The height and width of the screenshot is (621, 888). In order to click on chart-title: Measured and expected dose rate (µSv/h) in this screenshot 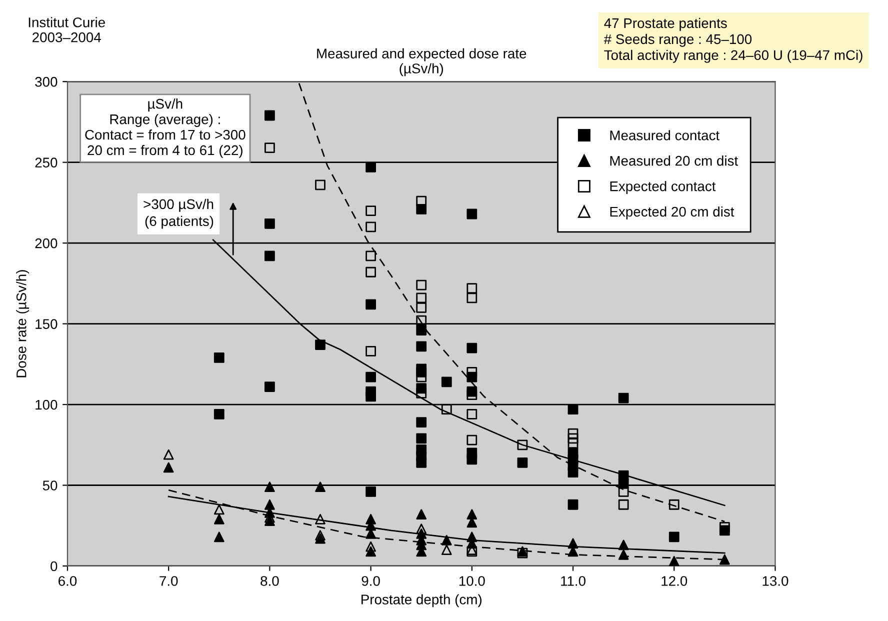, I will do `click(421, 62)`.